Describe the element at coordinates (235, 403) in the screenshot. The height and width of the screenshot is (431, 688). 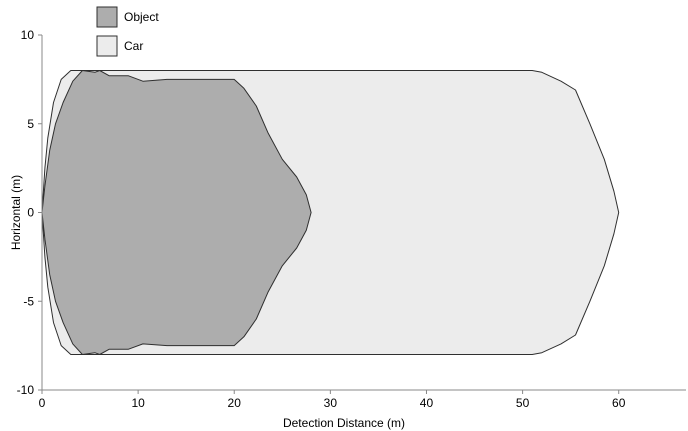
I see `x-tick-label: 20` at that location.